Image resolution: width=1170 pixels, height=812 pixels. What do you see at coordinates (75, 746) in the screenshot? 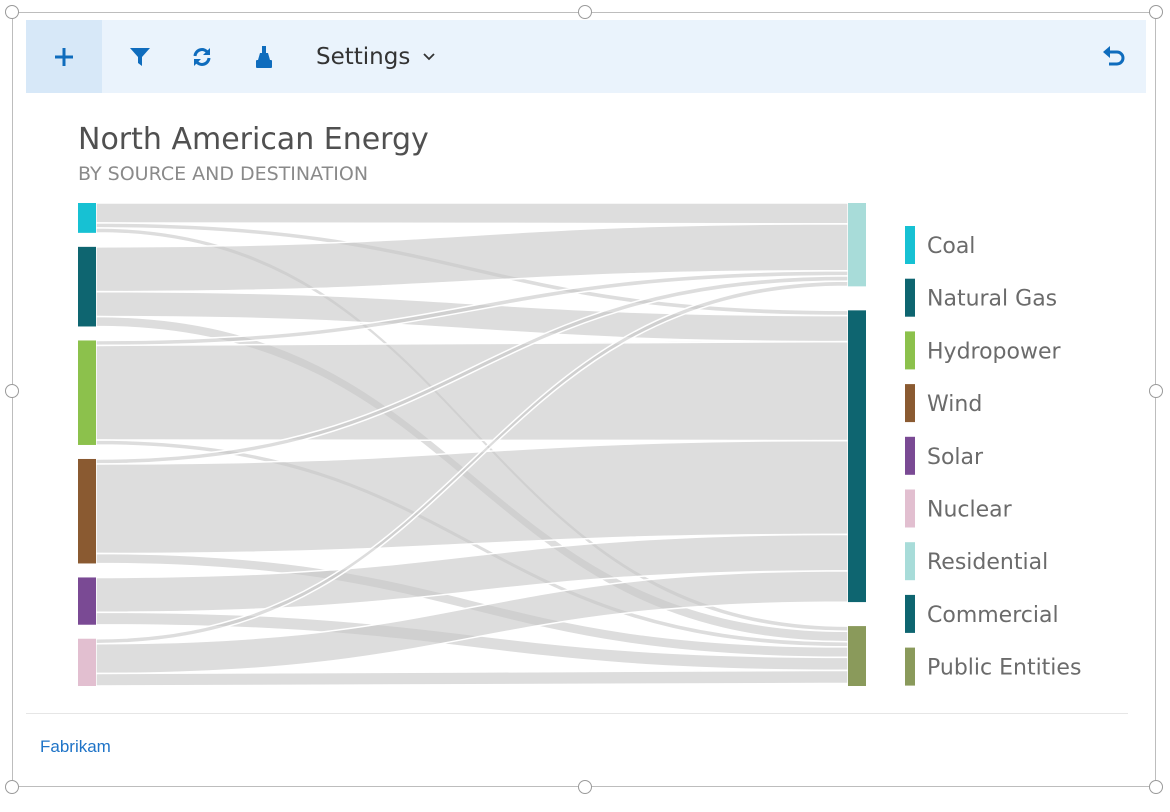
I see `source-link: Fabrikam` at bounding box center [75, 746].